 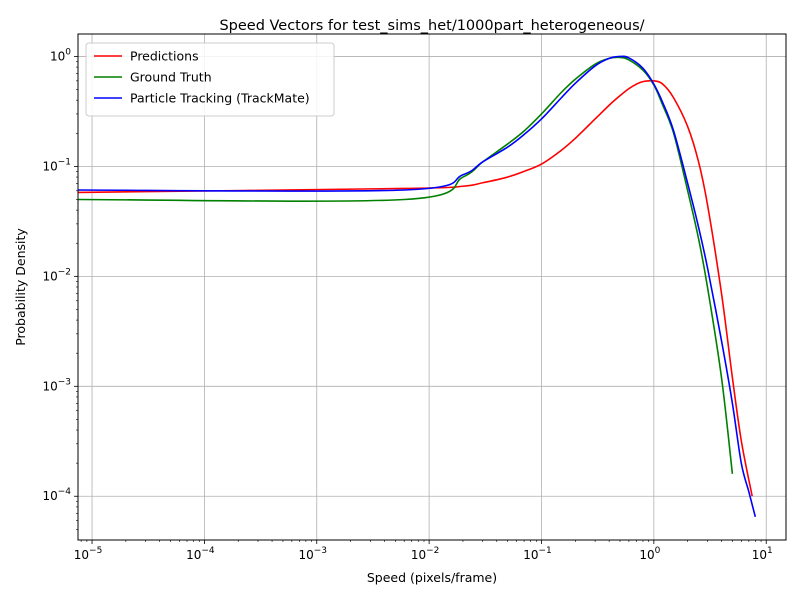 I want to click on y-tick-label: 10⁻³, so click(x=56, y=385).